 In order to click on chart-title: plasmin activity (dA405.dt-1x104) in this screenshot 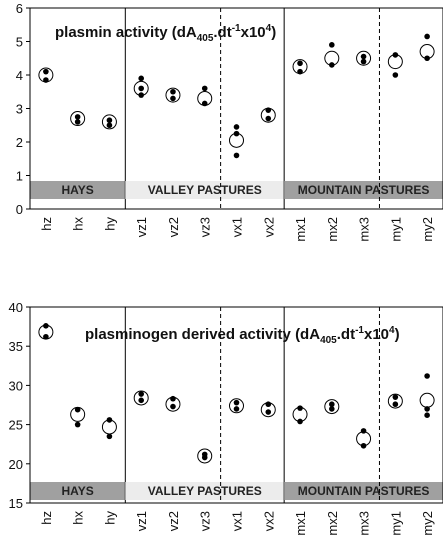, I will do `click(165, 33)`.